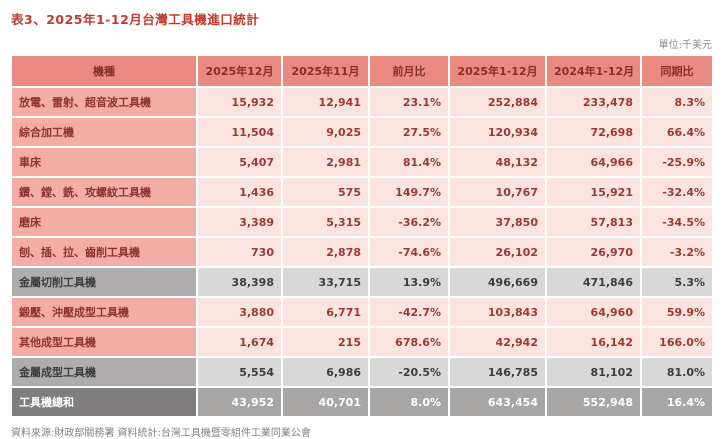 The image size is (723, 439). What do you see at coordinates (409, 372) in the screenshot?
I see `cell-value: -20.5%` at bounding box center [409, 372].